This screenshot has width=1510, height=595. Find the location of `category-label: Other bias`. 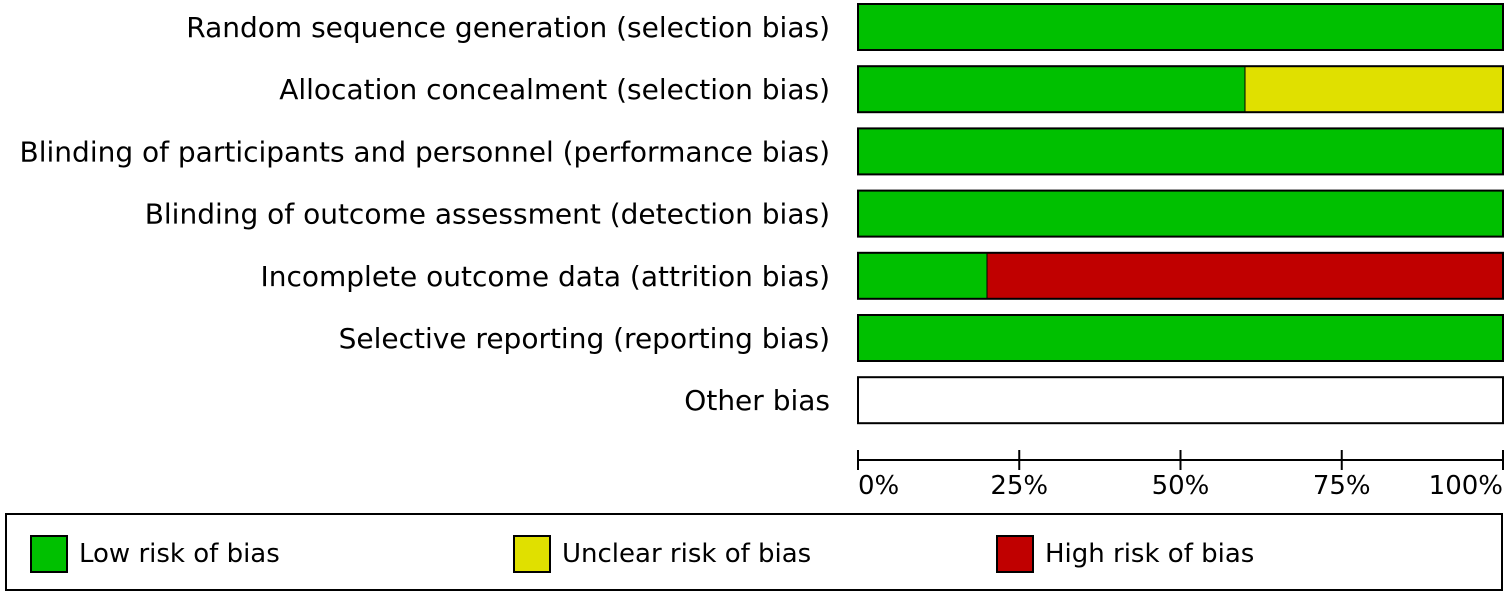

category-label: Other bias is located at coordinates (757, 400).